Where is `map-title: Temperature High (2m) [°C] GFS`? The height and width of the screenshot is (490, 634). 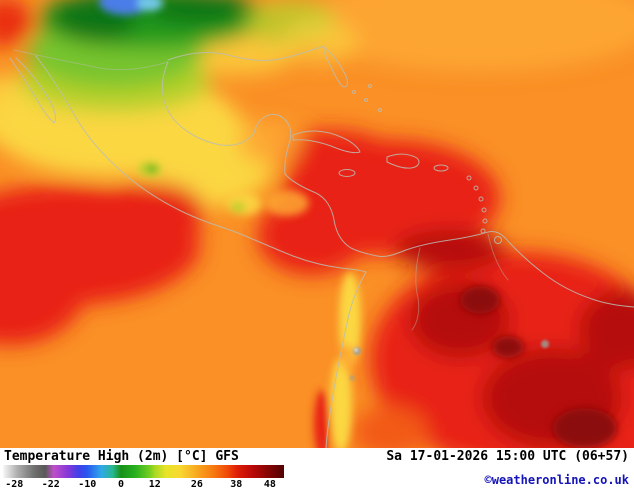
map-title: Temperature High (2m) [°C] GFS is located at coordinates (121, 456).